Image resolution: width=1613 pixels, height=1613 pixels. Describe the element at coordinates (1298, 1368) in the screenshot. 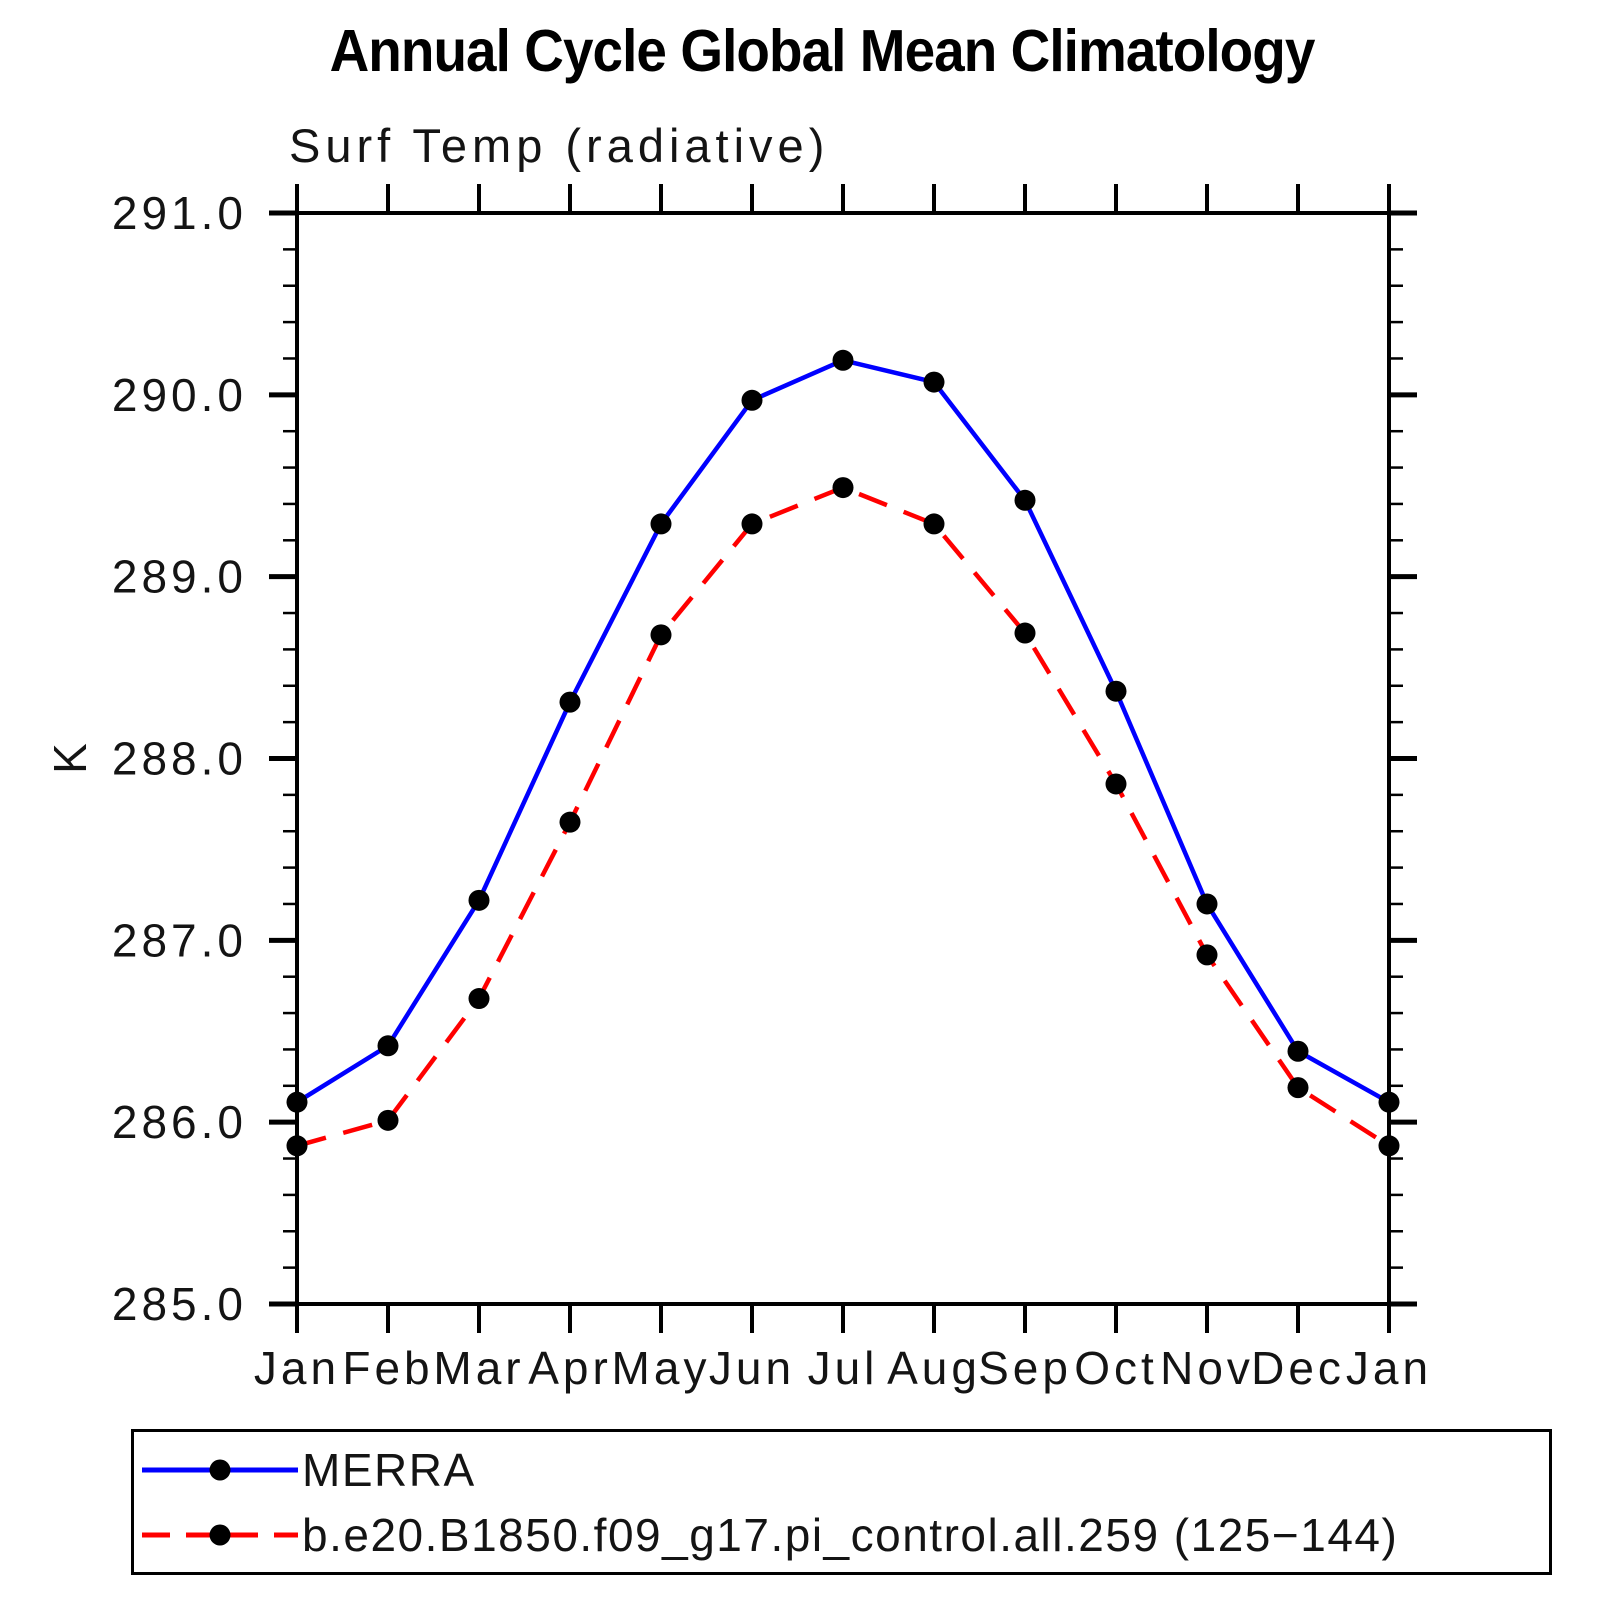

I see `x-tick-label: Dec` at that location.